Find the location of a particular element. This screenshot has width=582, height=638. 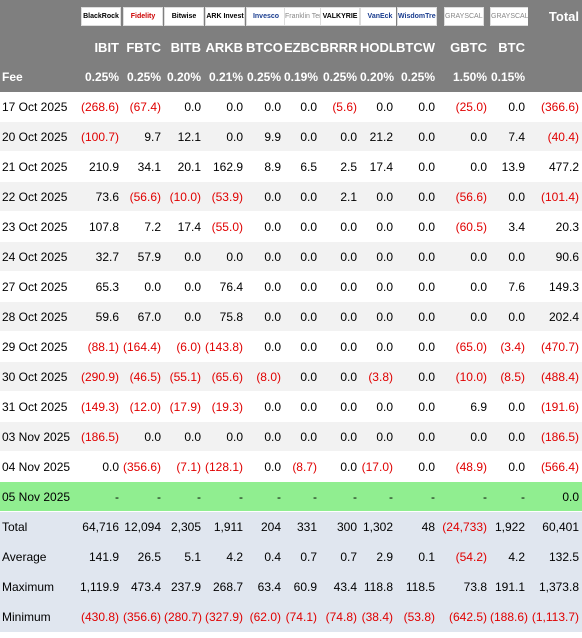

summary-cell: 60,401 is located at coordinates (555, 527).